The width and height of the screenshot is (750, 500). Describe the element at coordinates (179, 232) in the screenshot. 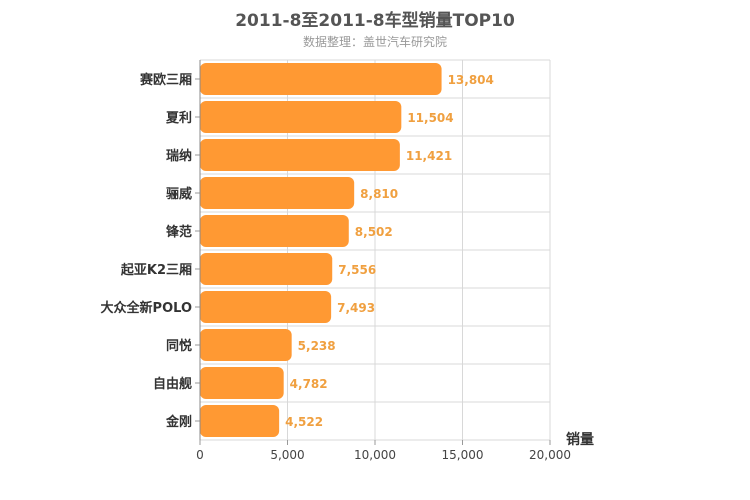

I see `category-label: 锋范` at that location.